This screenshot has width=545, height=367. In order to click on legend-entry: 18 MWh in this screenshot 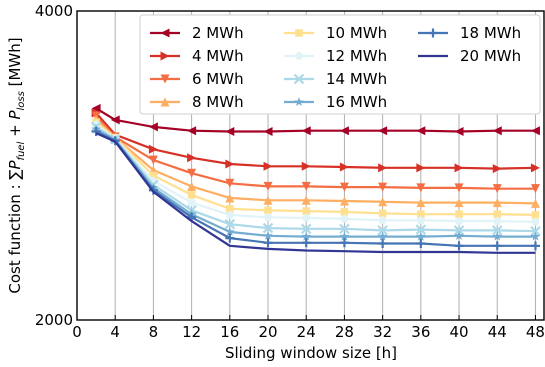, I will do `click(469, 33)`.